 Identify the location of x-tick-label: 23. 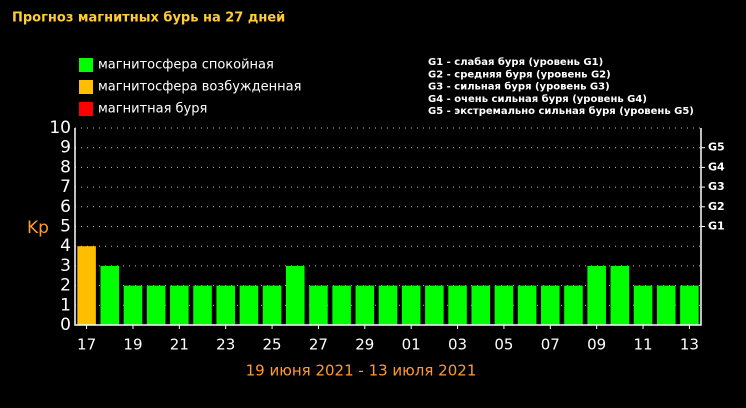
(225, 345).